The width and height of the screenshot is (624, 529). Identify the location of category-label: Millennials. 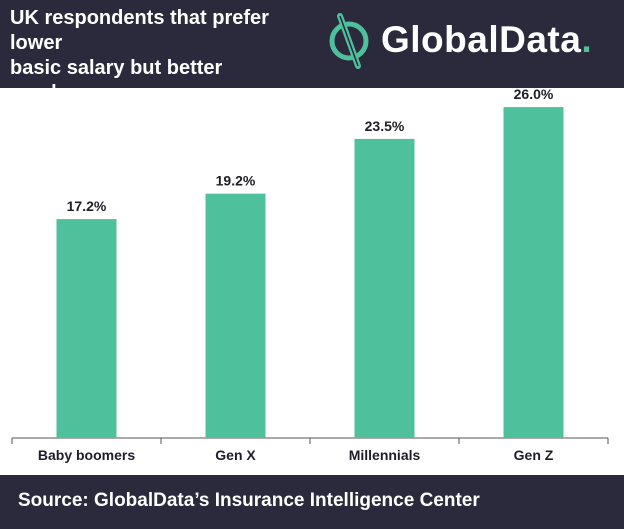
(385, 455).